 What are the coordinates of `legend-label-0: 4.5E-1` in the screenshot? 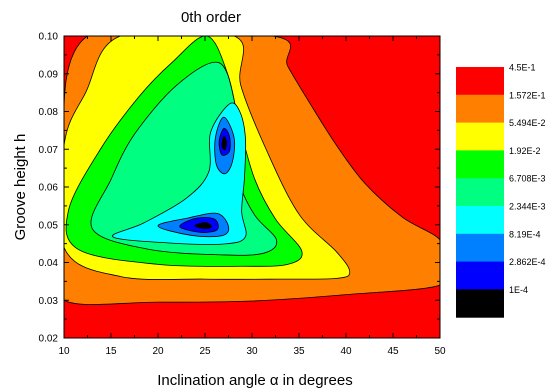 It's located at (522, 68).